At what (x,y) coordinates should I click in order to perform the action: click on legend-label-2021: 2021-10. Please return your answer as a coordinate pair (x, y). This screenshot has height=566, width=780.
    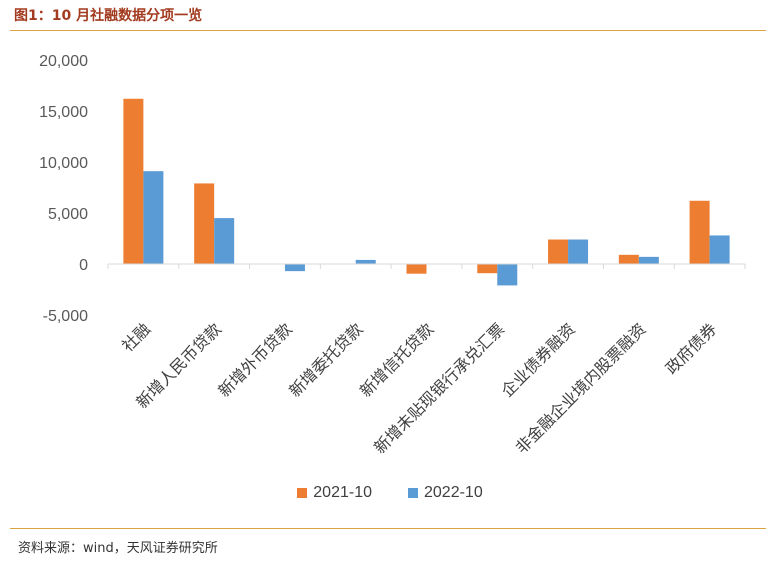
    Looking at the image, I should click on (342, 492).